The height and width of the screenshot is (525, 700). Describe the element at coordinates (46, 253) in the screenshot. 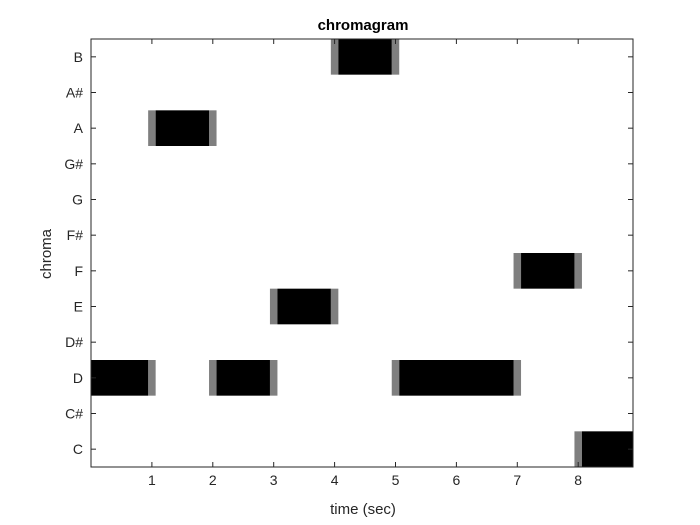

I see `y-axis-label: chroma` at that location.